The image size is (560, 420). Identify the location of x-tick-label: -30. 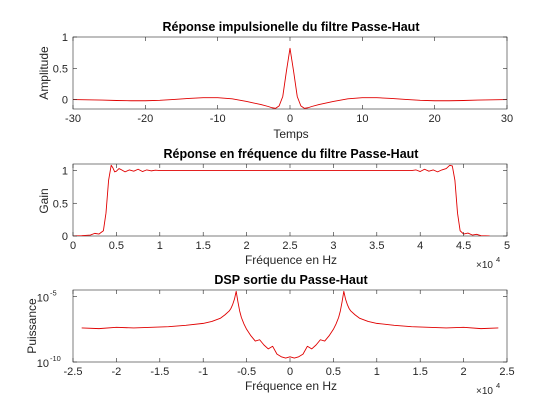
(73, 119).